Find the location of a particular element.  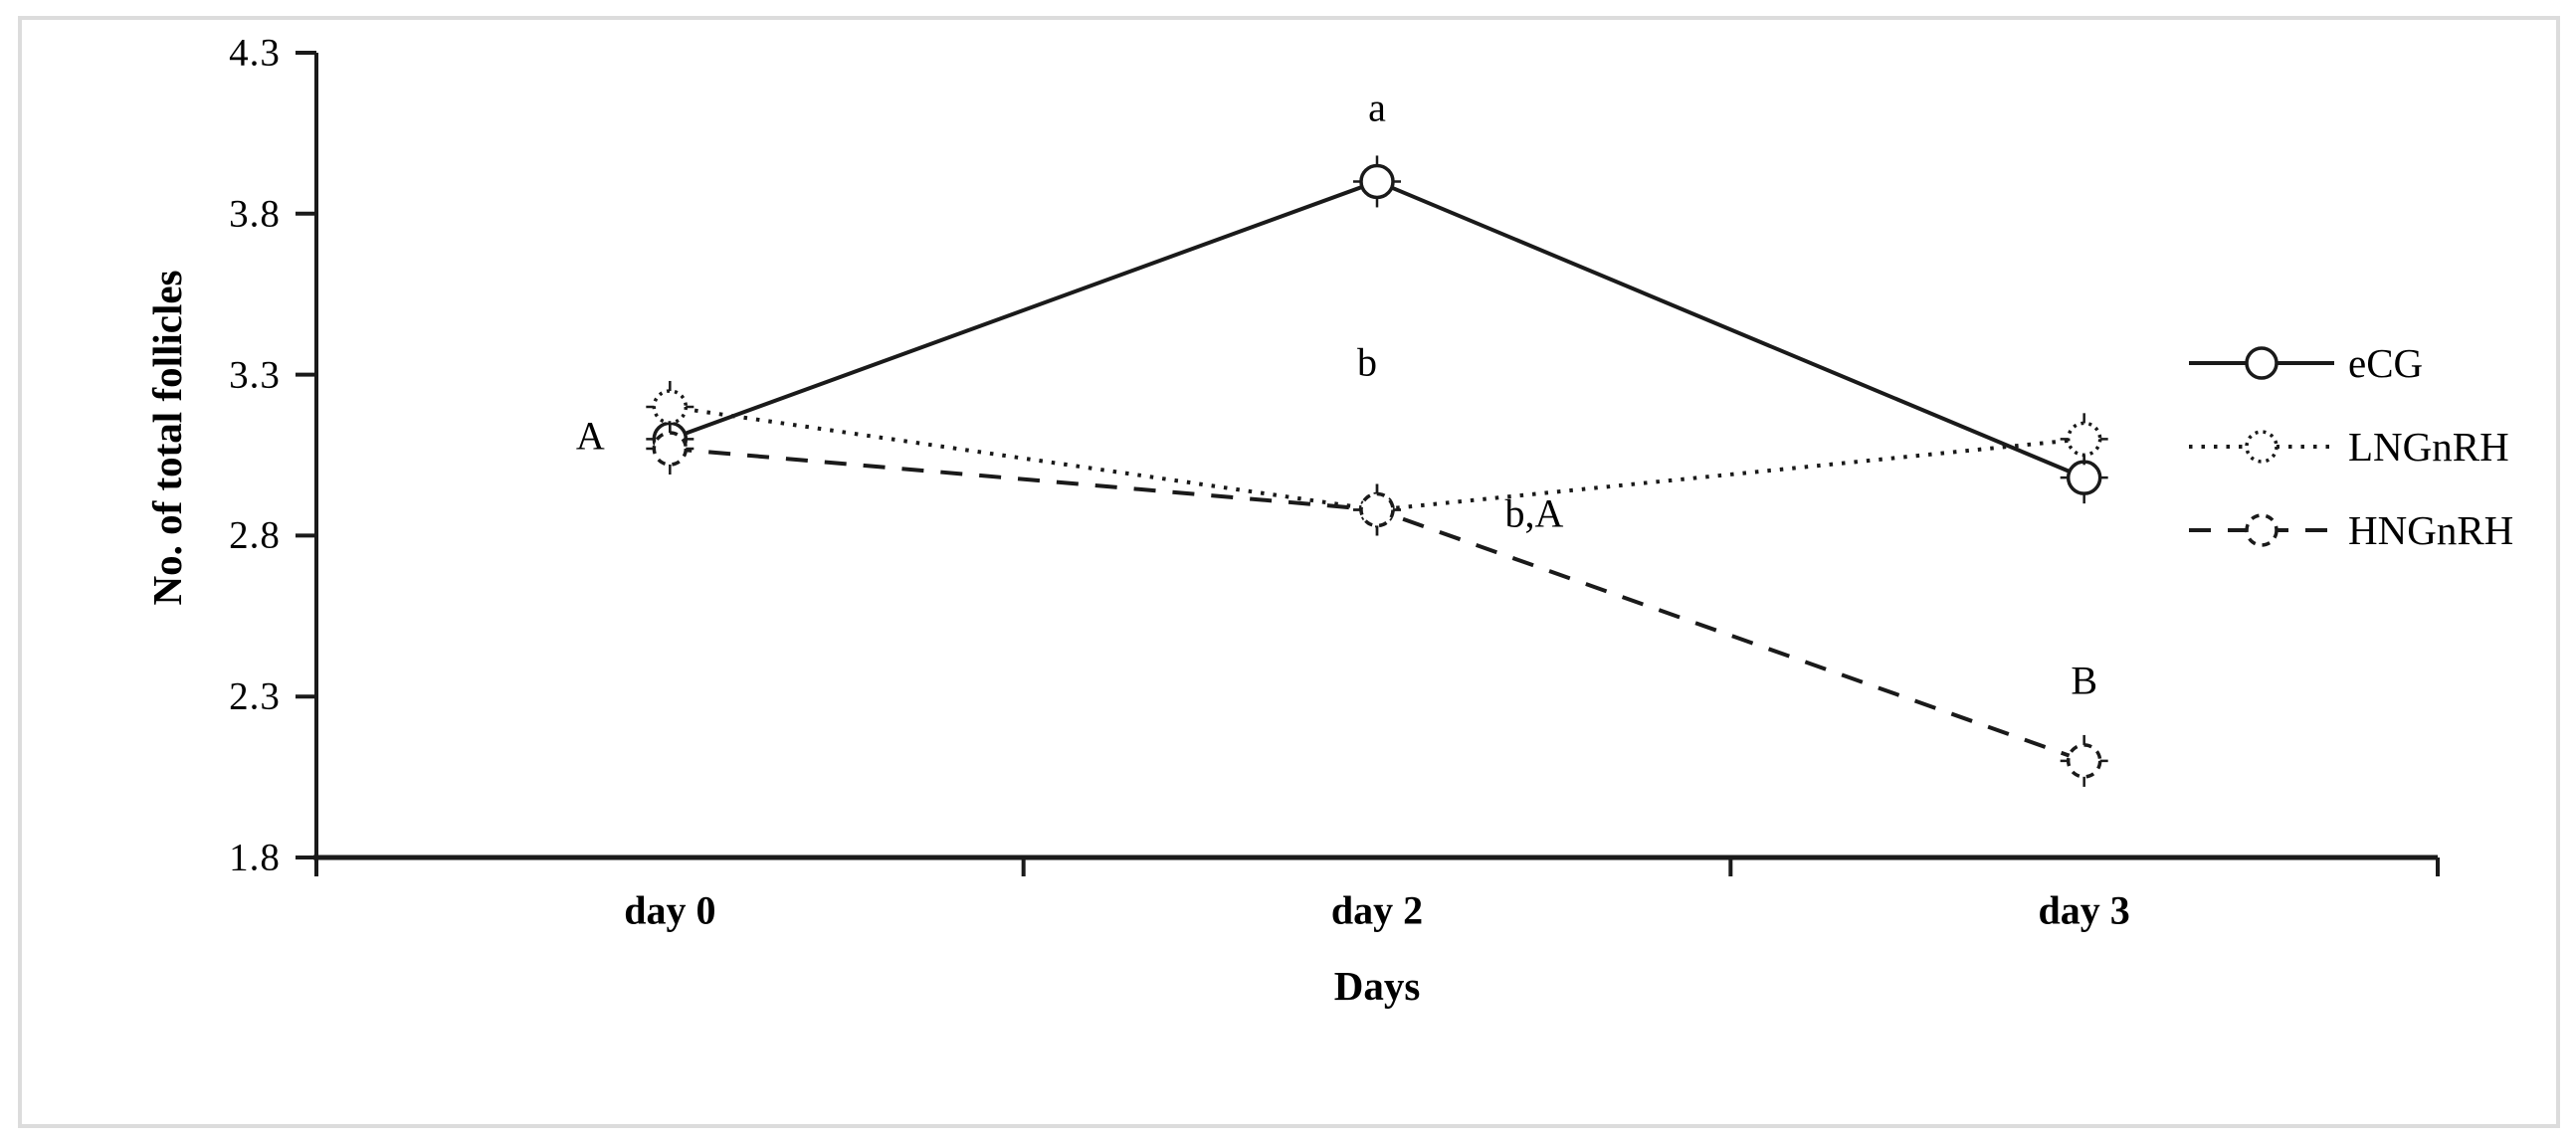

y-tick-label: 4.3 is located at coordinates (255, 53).